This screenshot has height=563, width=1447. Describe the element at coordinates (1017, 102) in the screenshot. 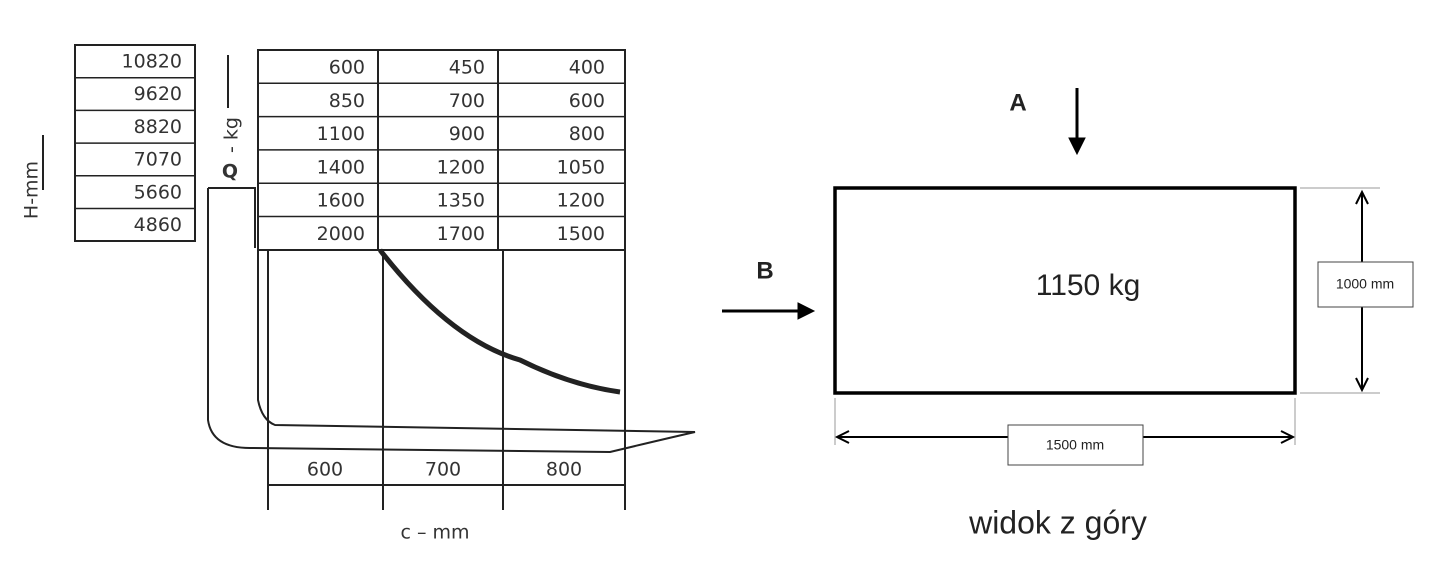

I see `arrow-a-label: A` at that location.